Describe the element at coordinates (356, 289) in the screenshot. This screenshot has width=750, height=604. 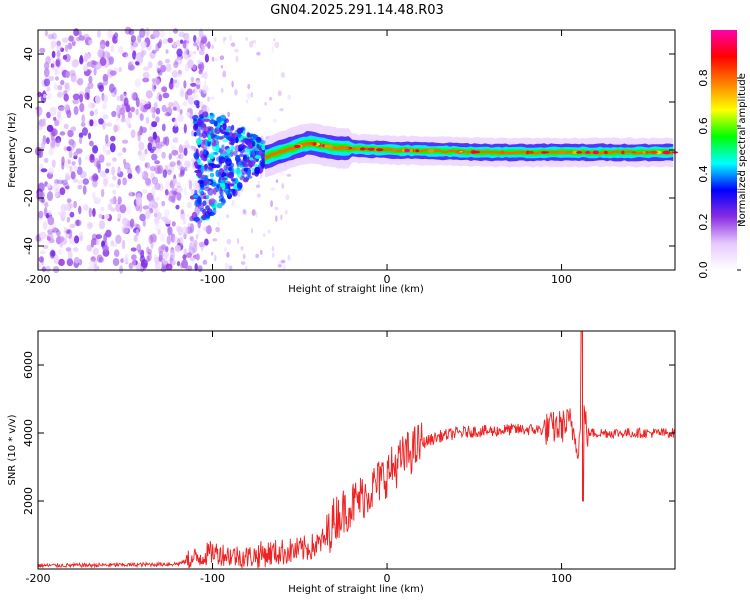
I see `spectrogram-xlabel: Height of straight line (km)` at that location.